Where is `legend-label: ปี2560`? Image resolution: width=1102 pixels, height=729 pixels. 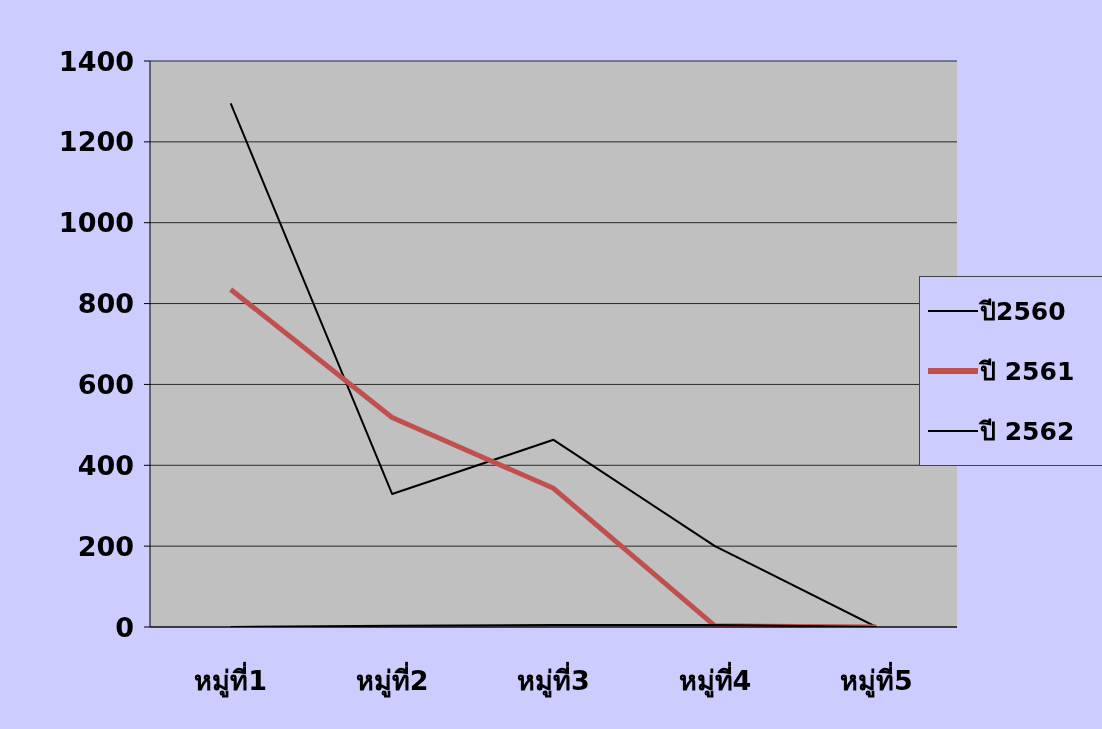 legend-label: ปี2560 is located at coordinates (1023, 312).